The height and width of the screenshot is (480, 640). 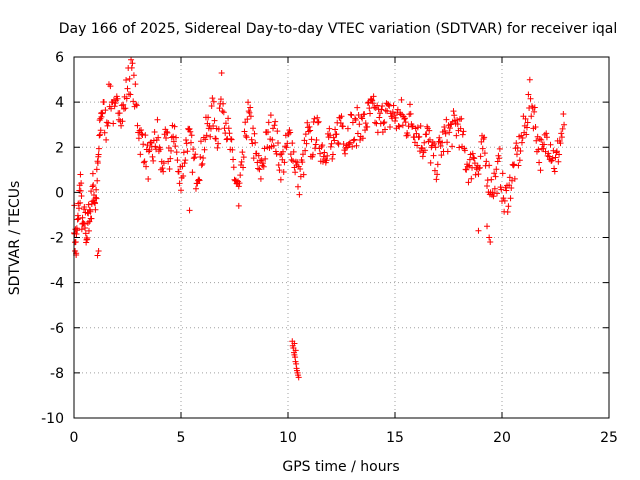 I want to click on x-tick-label: 5, so click(x=181, y=438).